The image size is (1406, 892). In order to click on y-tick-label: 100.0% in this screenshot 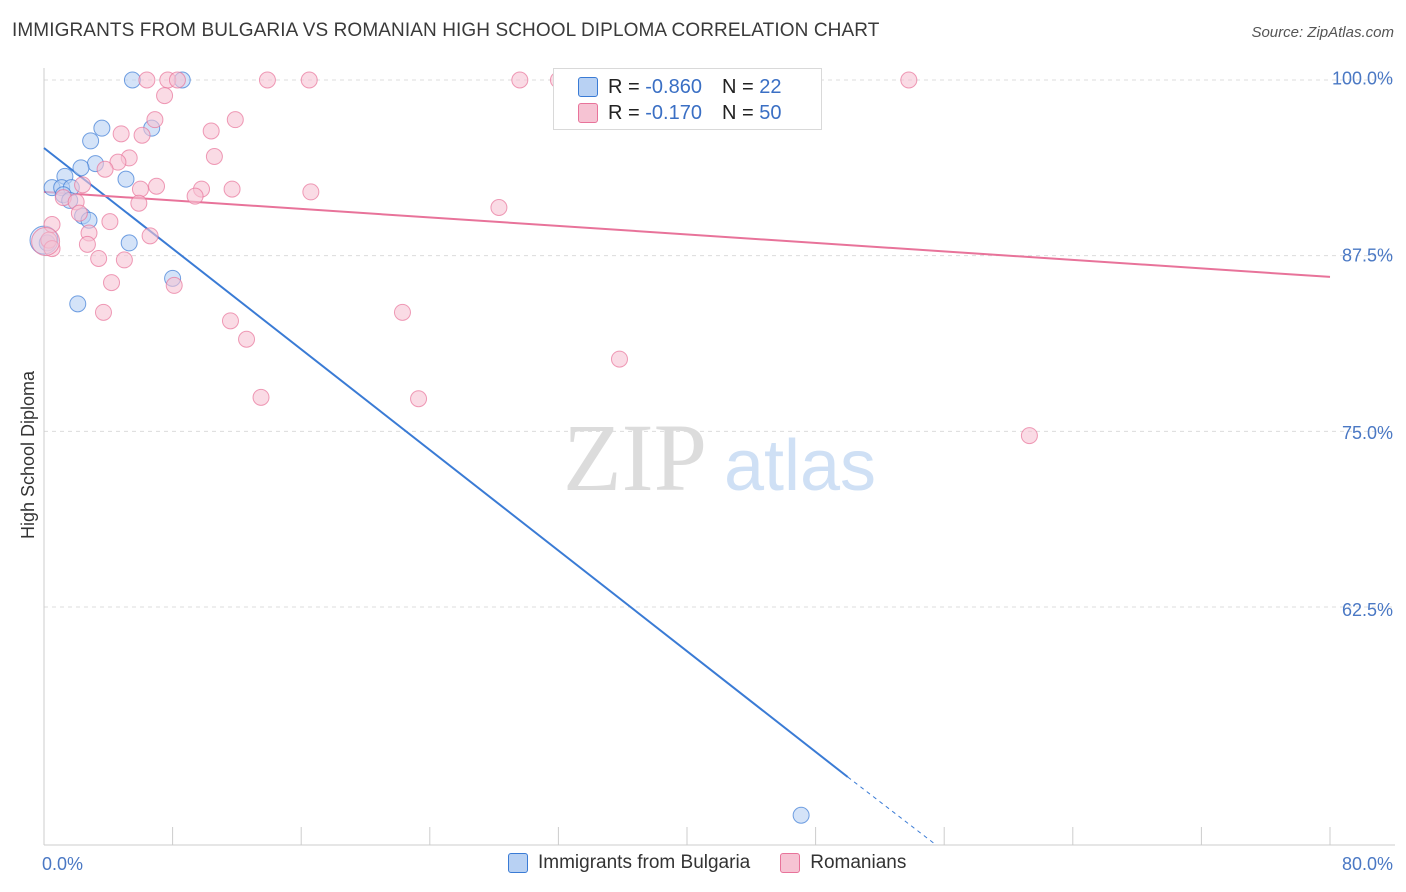, I will do `click(1362, 79)`.